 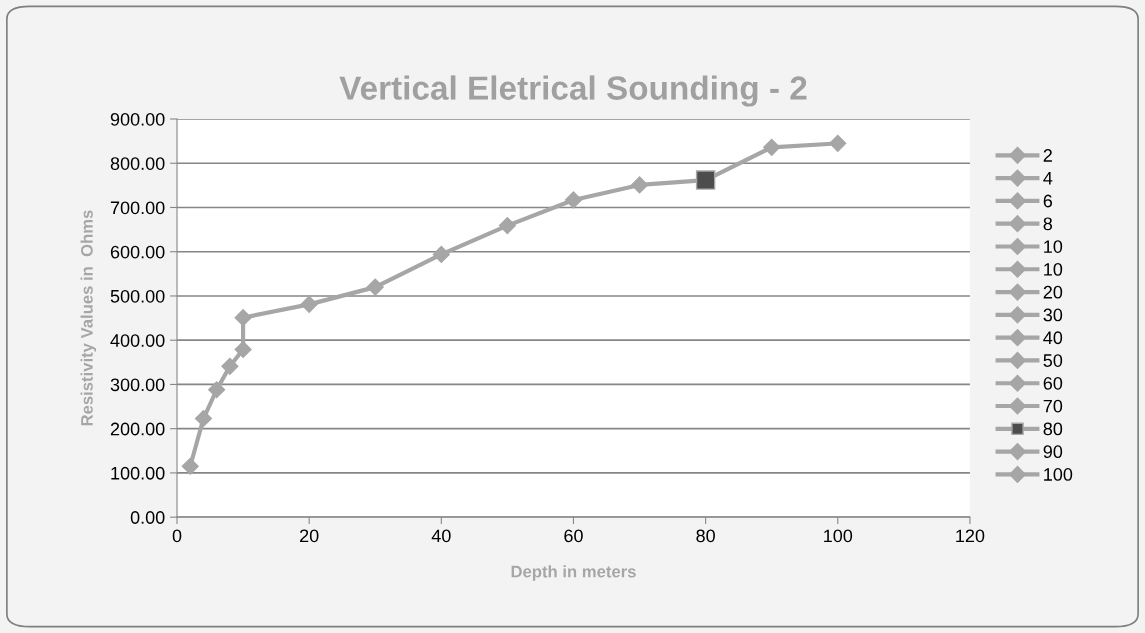 What do you see at coordinates (1058, 474) in the screenshot?
I see `legend-label: 100` at bounding box center [1058, 474].